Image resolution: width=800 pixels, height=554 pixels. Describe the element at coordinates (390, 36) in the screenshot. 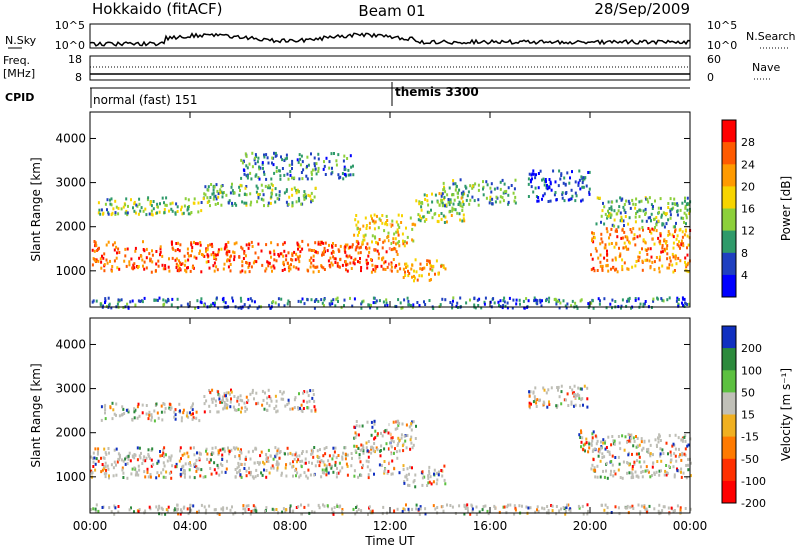

I see `nsky-panel-frame` at that location.